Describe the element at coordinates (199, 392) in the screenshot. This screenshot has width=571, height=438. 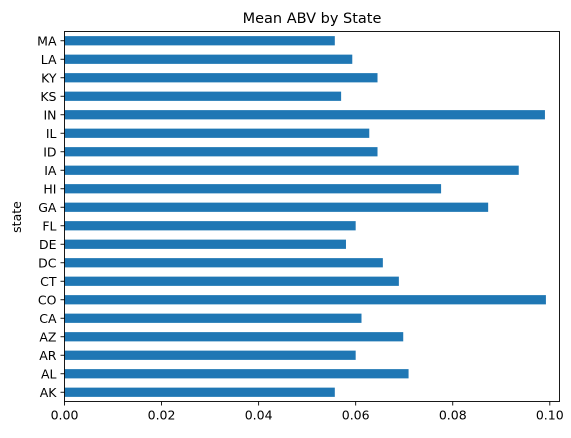
I see `bar-ak` at that location.